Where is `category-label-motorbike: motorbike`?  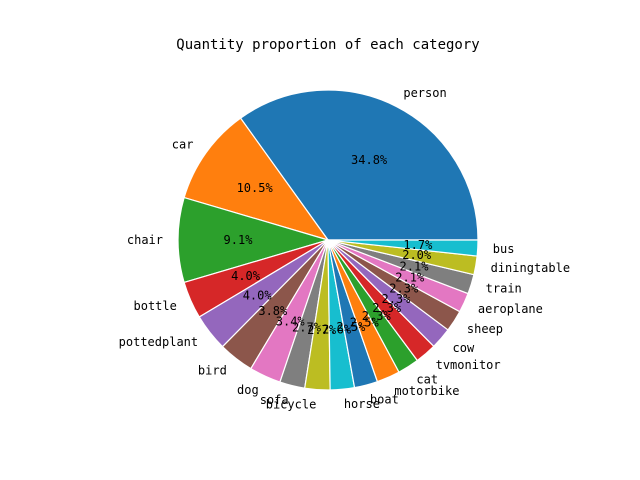 category-label-motorbike: motorbike is located at coordinates (426, 391).